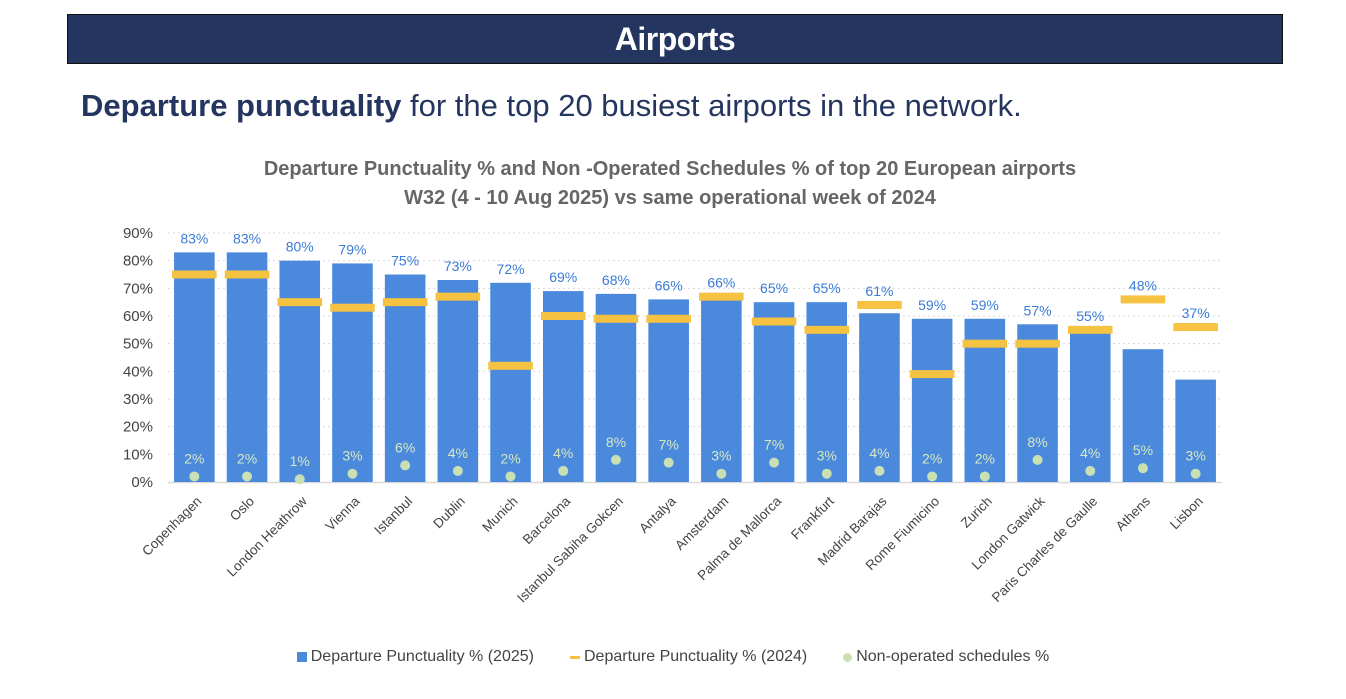 The height and width of the screenshot is (699, 1346). What do you see at coordinates (138, 399) in the screenshot?
I see `y-tick-label: 30%` at bounding box center [138, 399].